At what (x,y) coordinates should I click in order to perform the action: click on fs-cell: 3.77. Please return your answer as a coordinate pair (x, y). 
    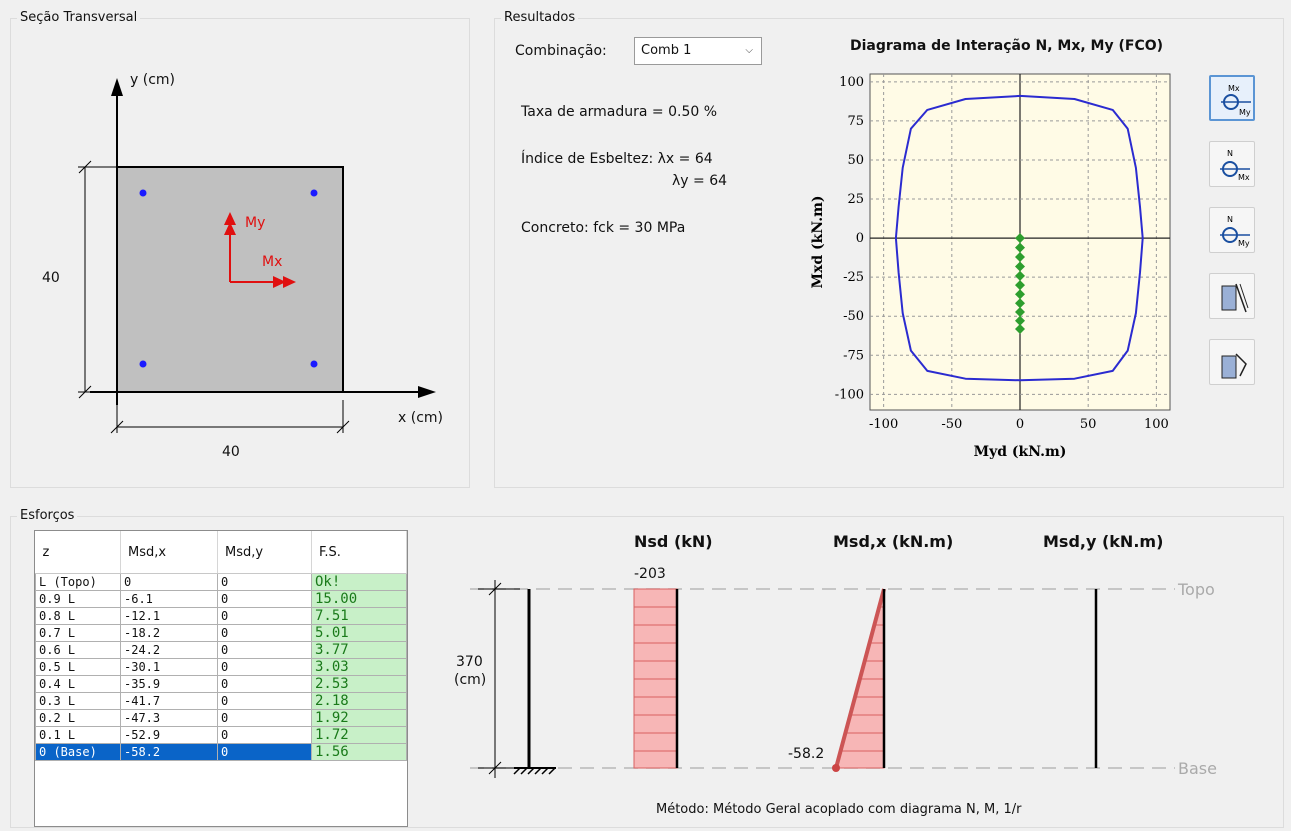
    Looking at the image, I should click on (359, 650).